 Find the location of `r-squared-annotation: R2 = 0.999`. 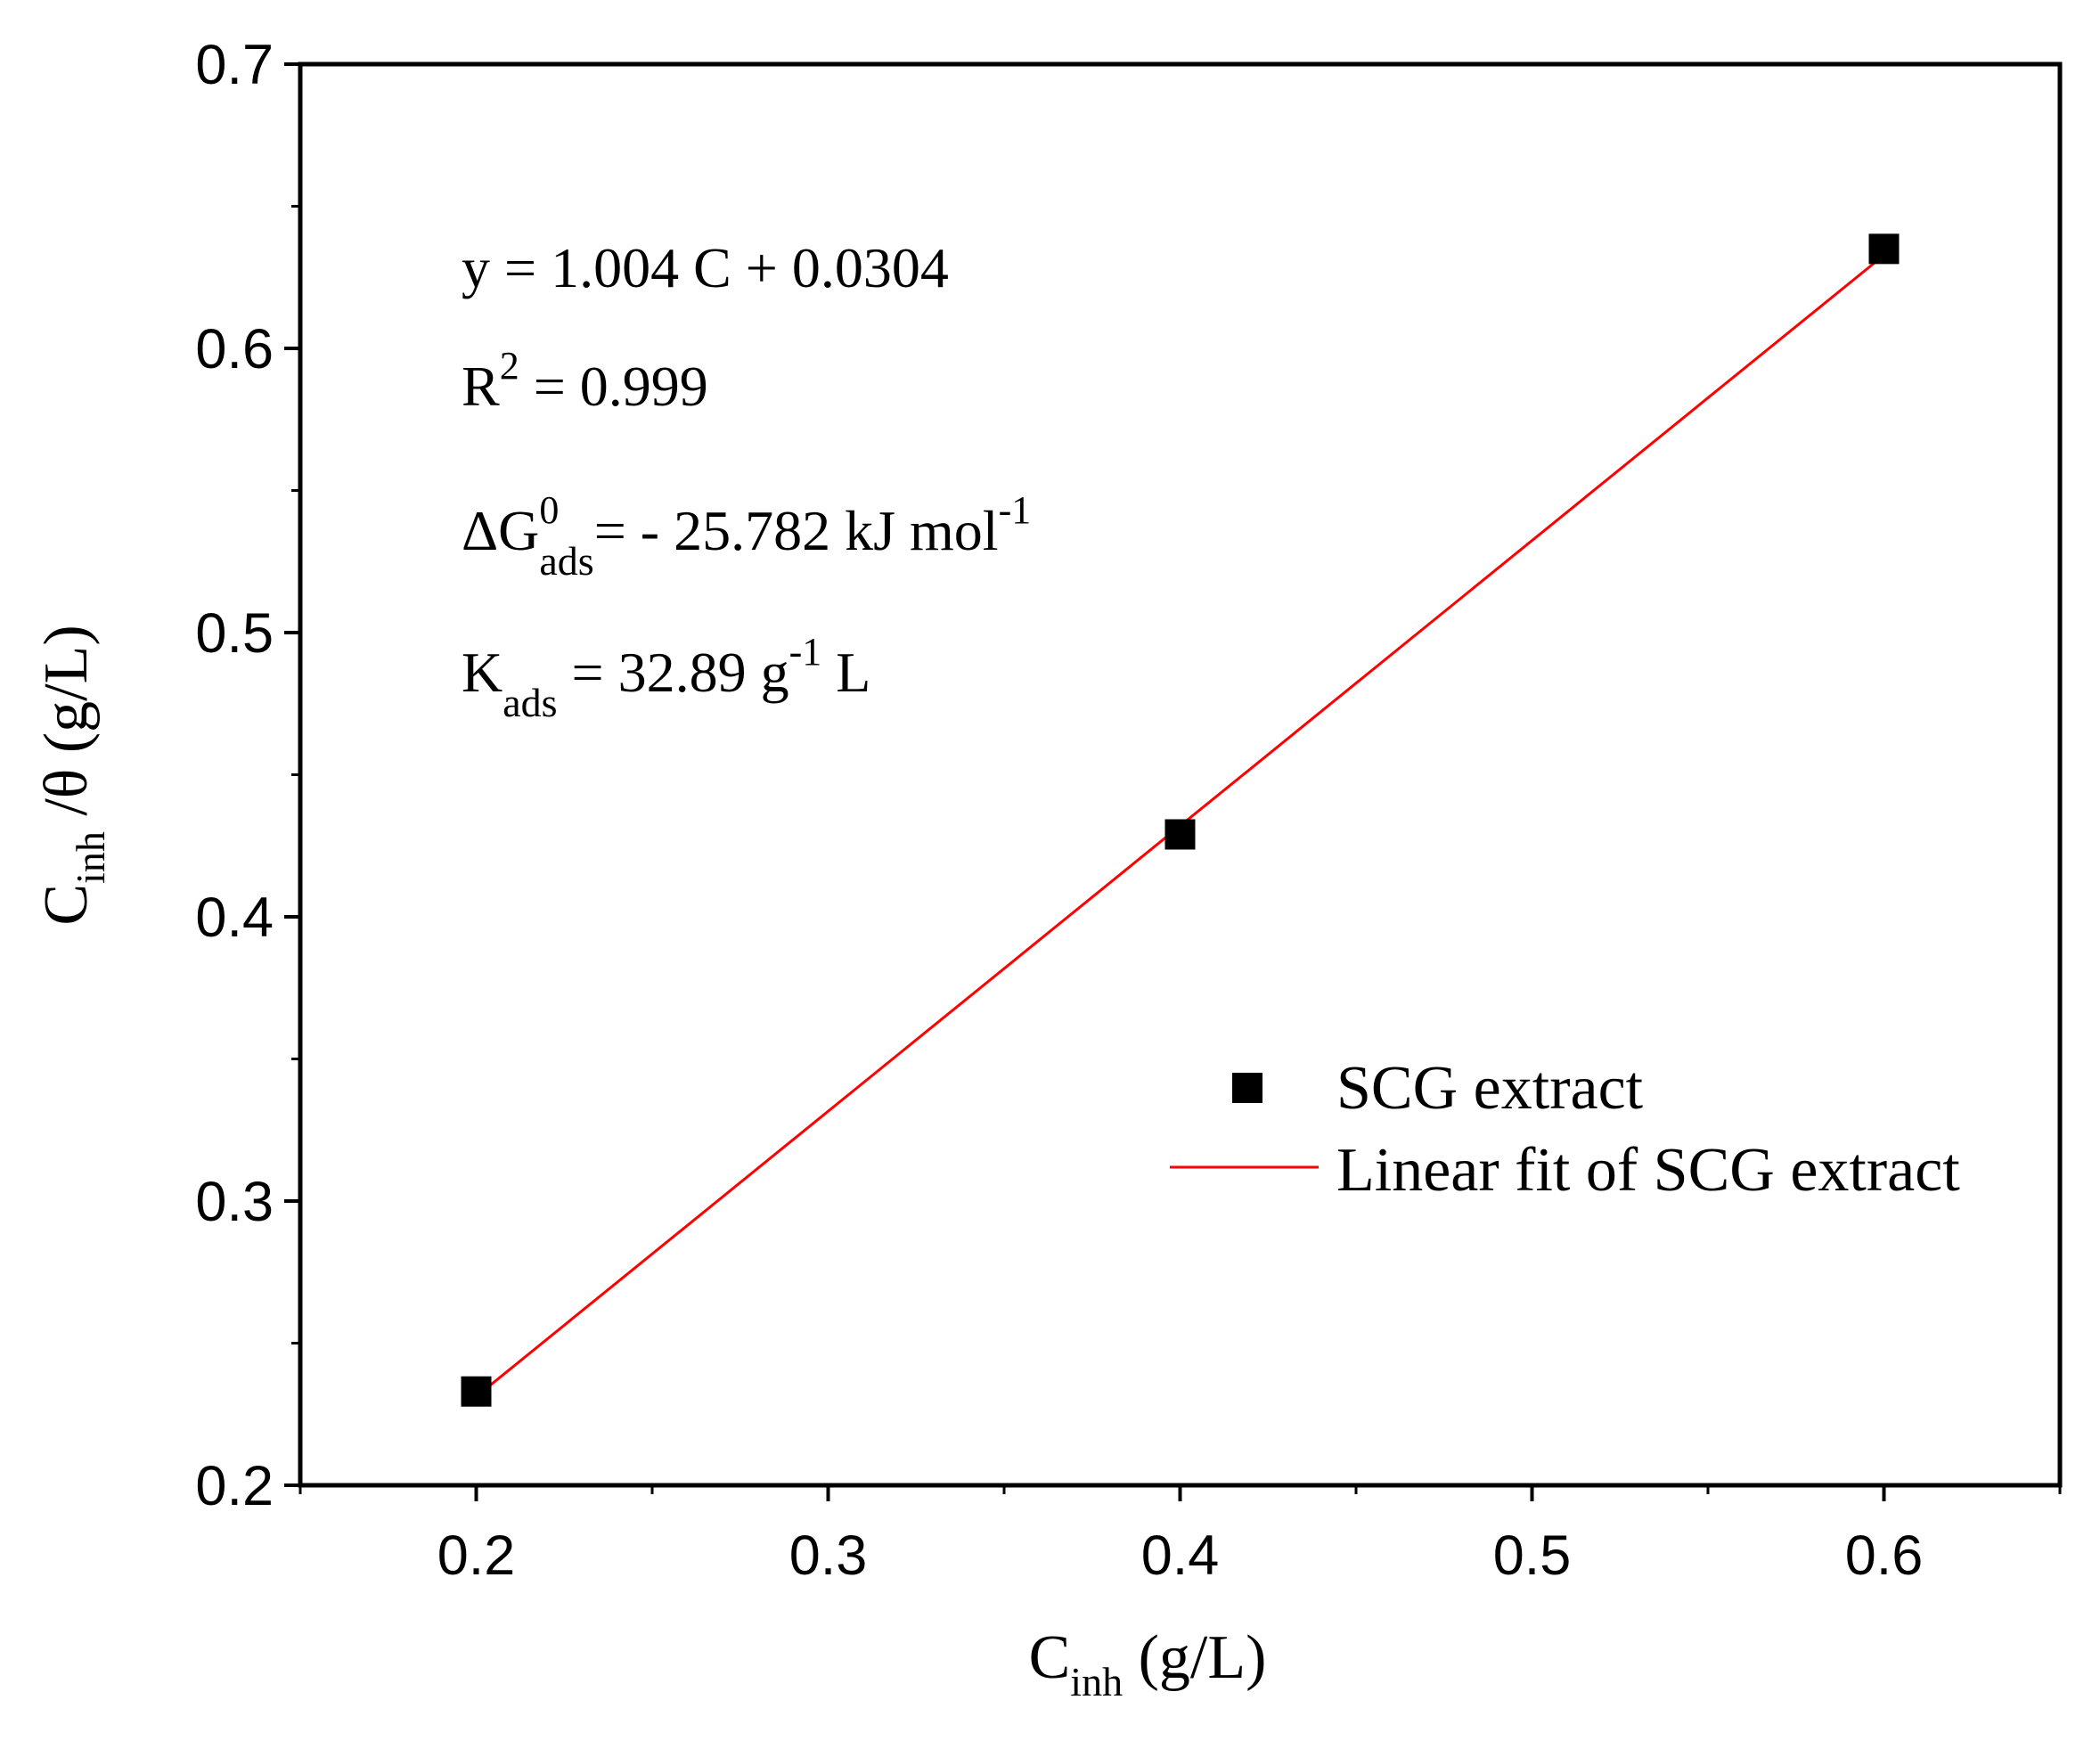

r-squared-annotation: R2 = 0.999 is located at coordinates (585, 381).